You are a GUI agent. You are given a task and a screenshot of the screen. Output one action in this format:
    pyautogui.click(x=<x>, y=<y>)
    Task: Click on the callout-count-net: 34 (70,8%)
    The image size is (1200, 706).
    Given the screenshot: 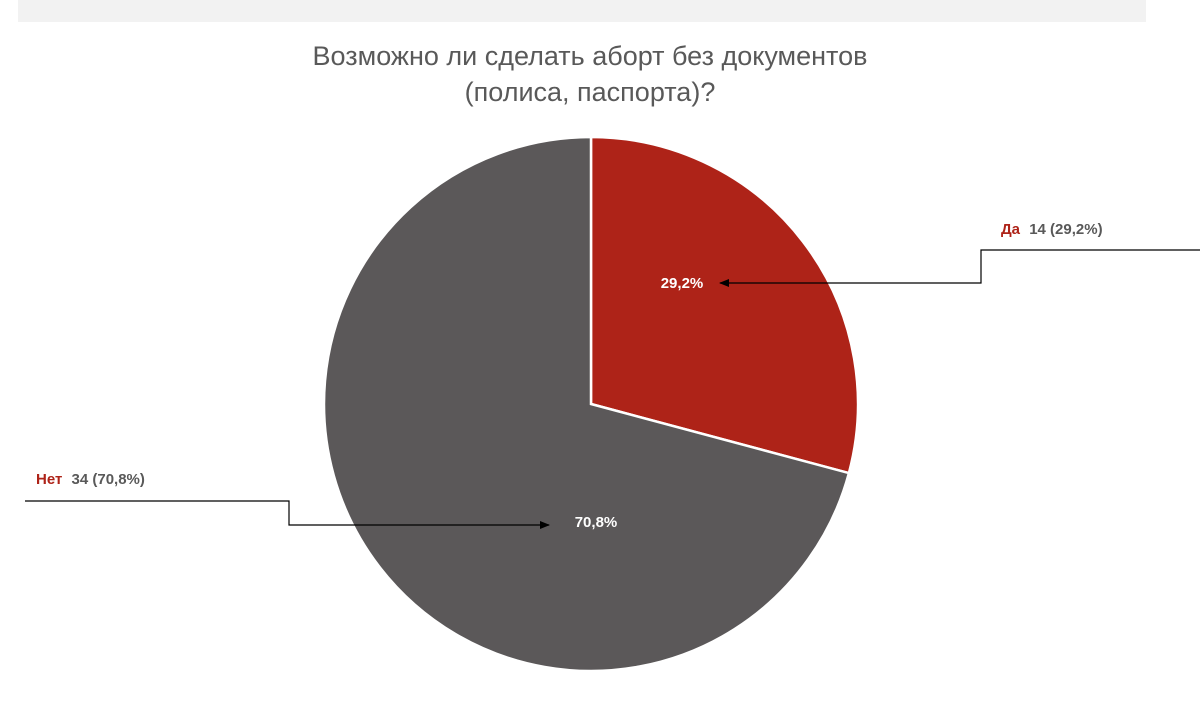 What is the action you would take?
    pyautogui.click(x=108, y=479)
    